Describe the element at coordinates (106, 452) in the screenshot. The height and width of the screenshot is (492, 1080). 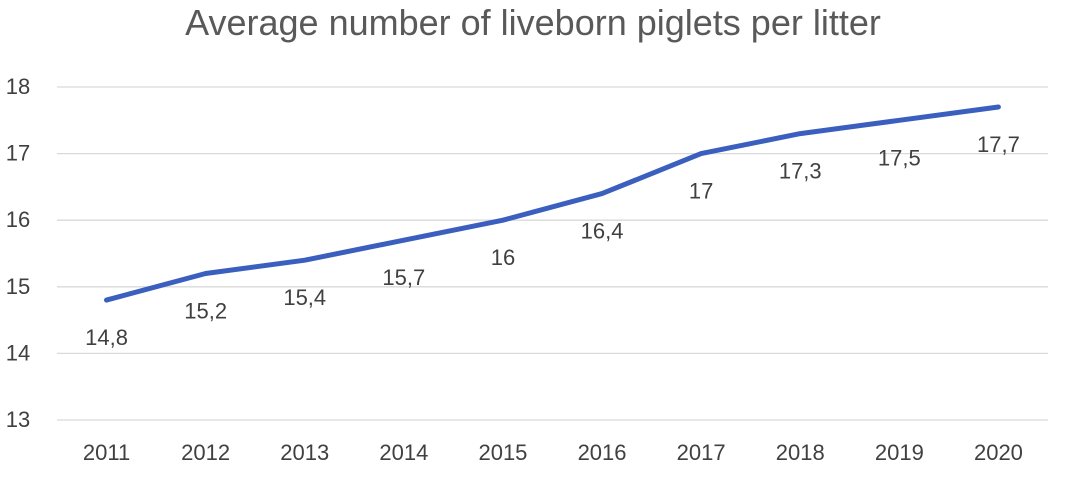
I see `x-tick-label: 2011` at that location.